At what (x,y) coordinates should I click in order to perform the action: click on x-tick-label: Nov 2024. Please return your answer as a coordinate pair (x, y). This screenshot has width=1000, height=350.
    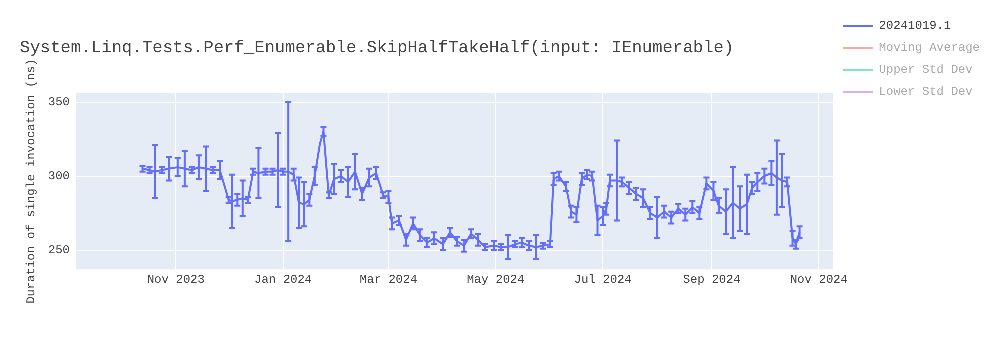
    Looking at the image, I should click on (819, 279).